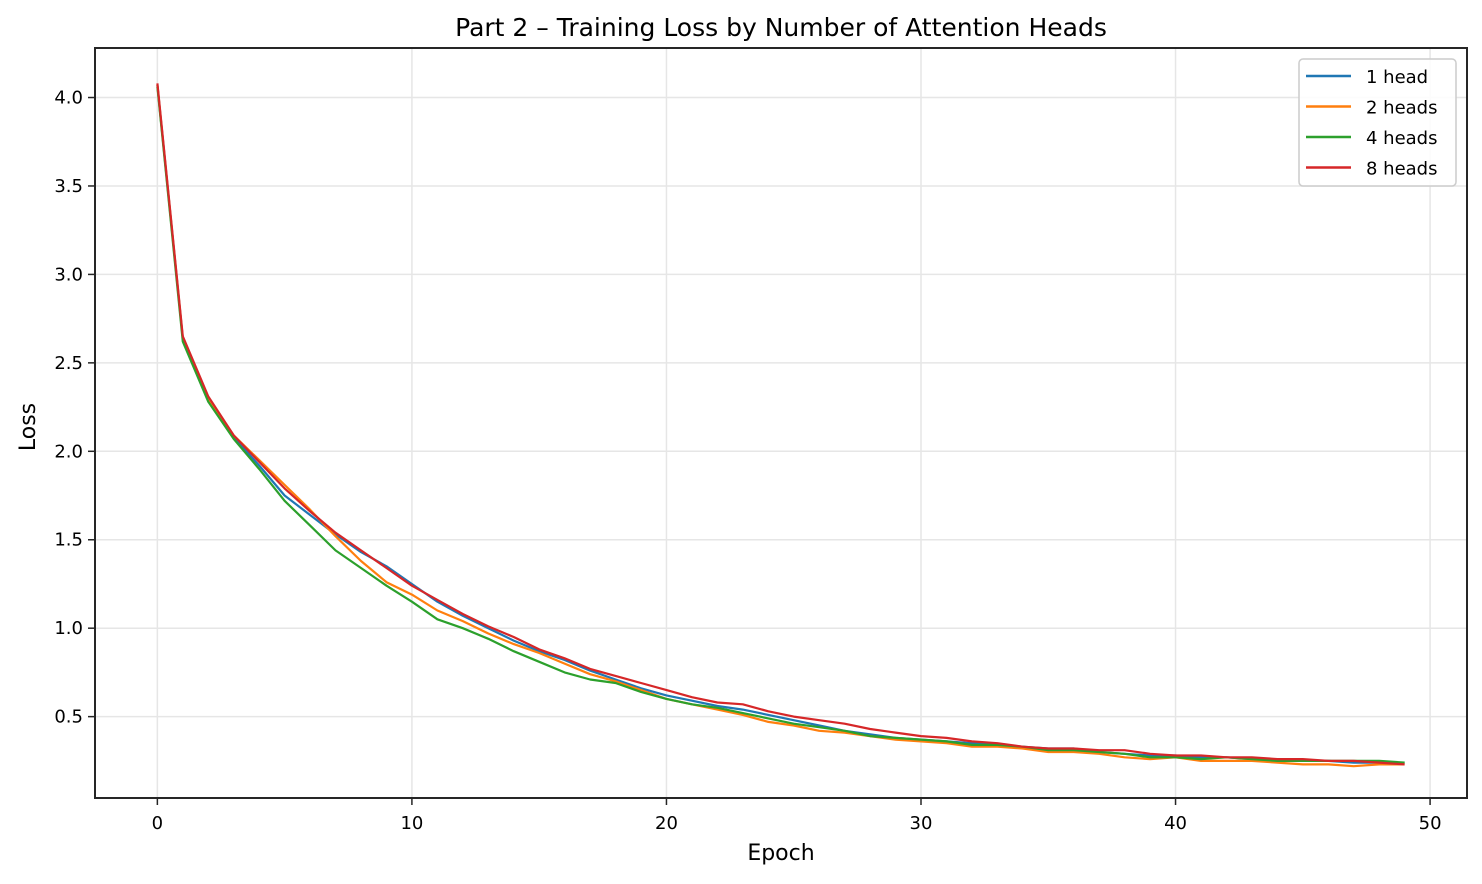 The image size is (1482, 884). What do you see at coordinates (68, 451) in the screenshot?
I see `y-tick-label: 2.0` at bounding box center [68, 451].